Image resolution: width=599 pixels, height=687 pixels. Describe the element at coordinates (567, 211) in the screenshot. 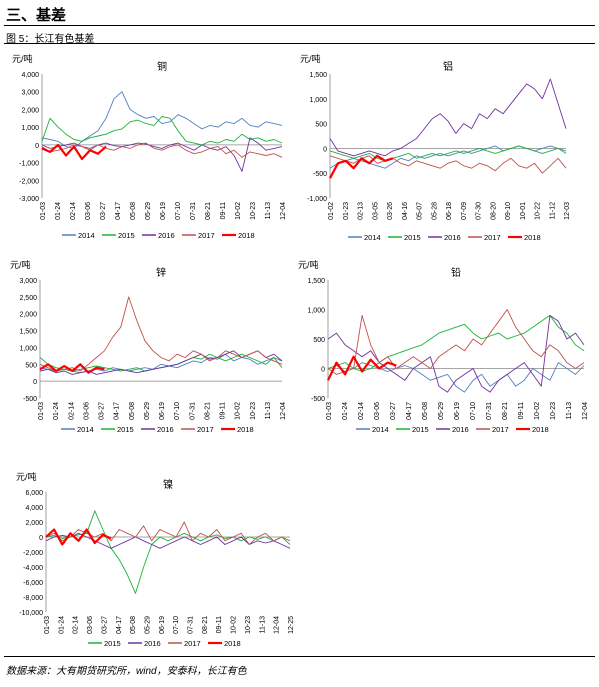

I see `x-tick-label: 12-03` at that location.